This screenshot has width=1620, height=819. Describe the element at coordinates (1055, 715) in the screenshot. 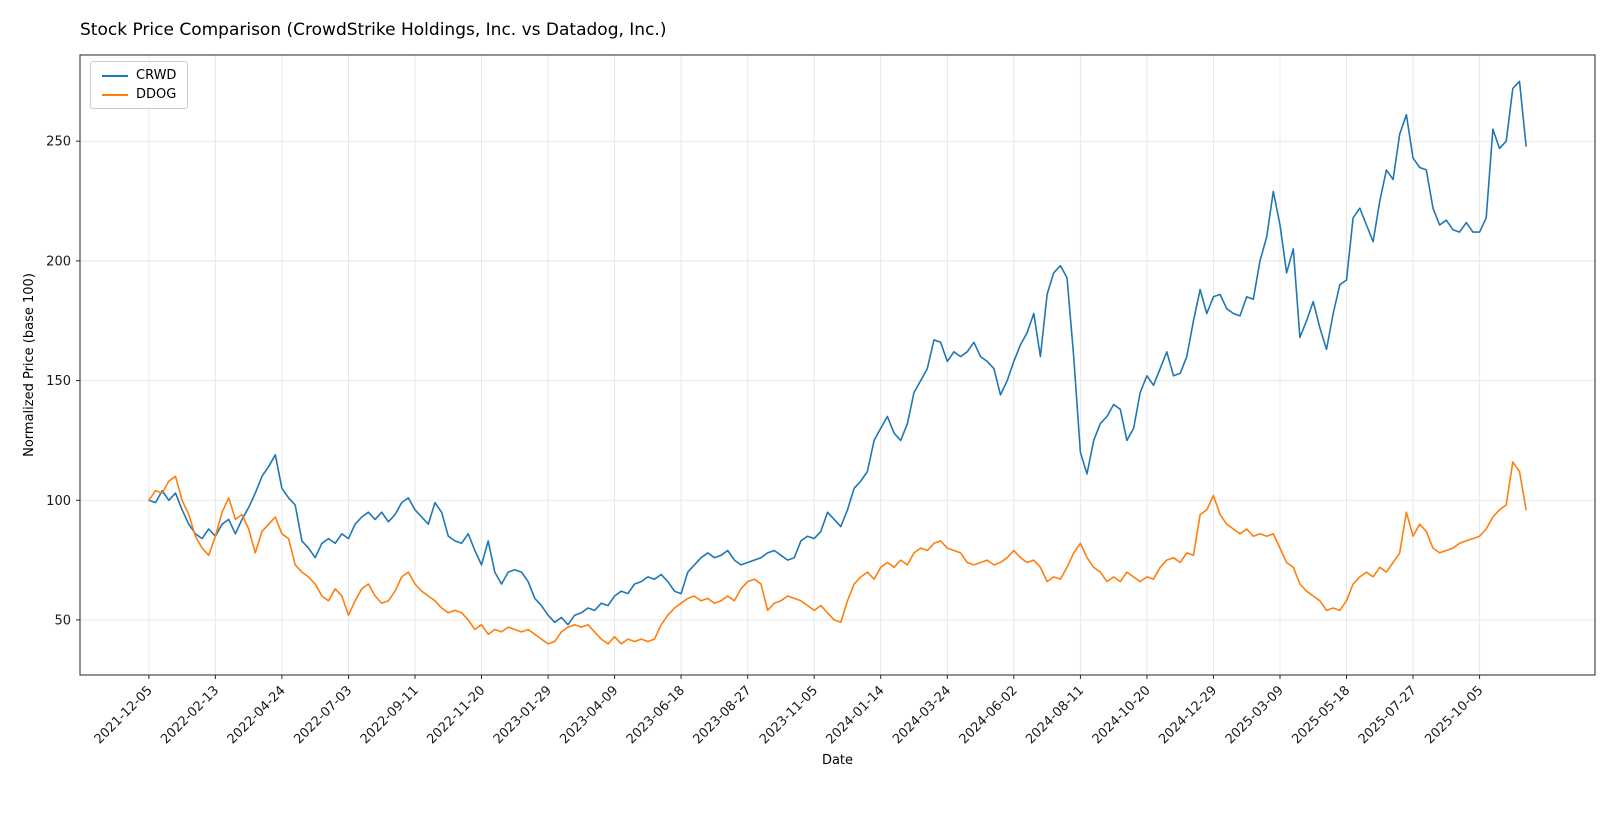

I see `x-tick-label: 2024-08-11` at that location.